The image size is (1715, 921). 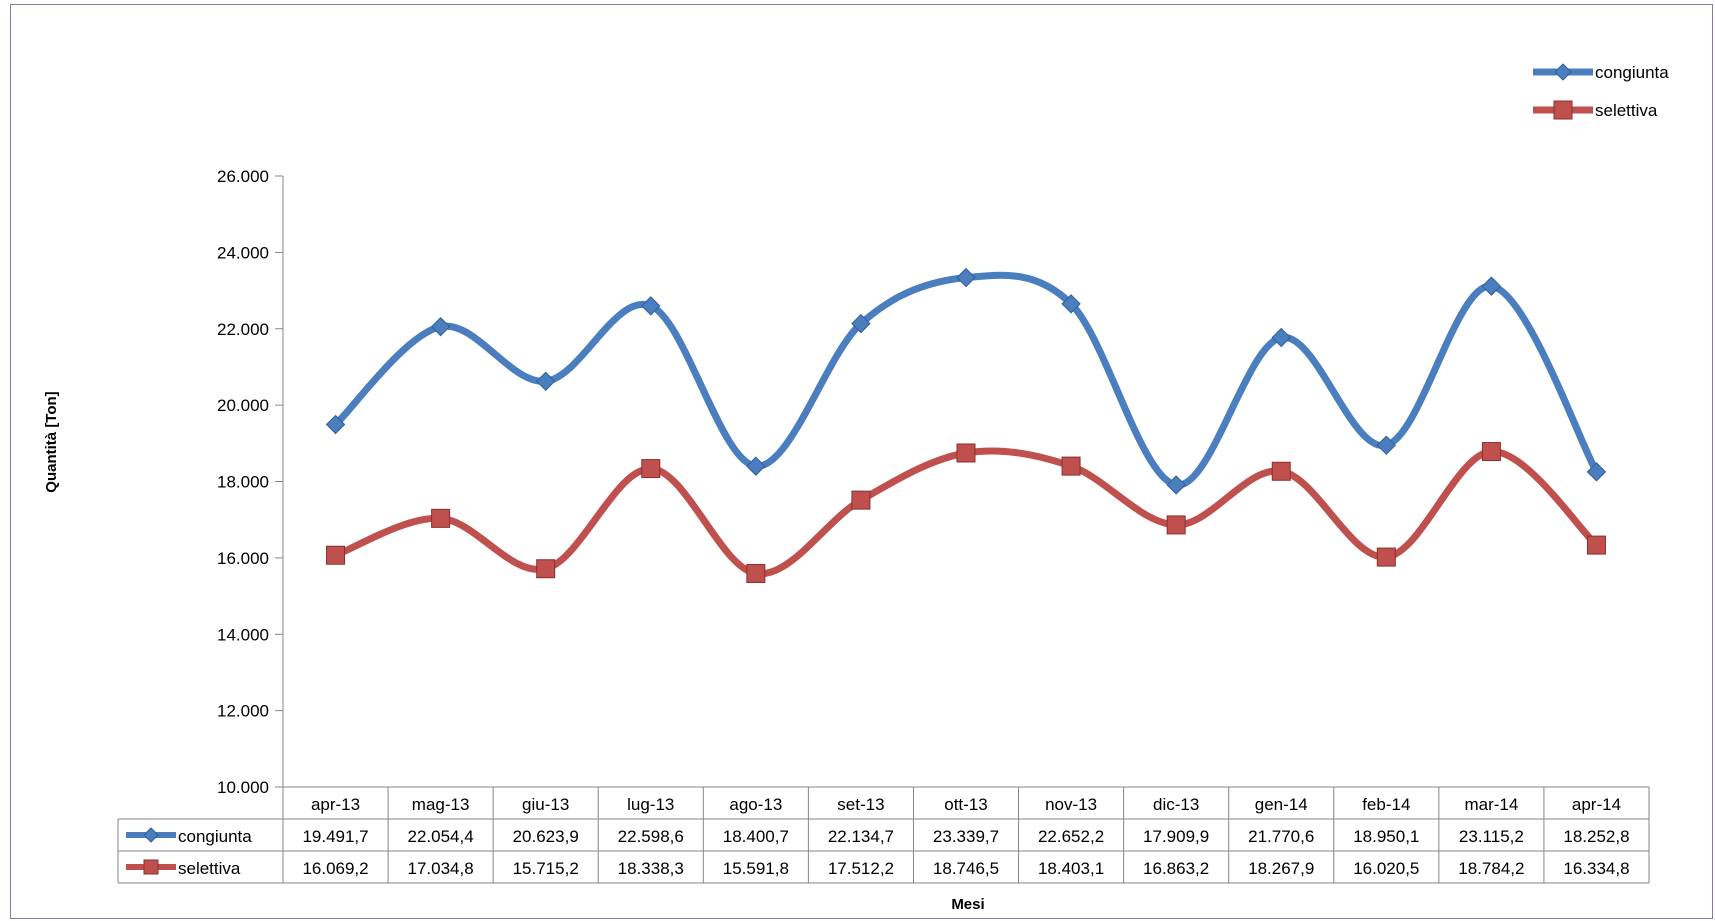 I want to click on y-tick-label: 18.000, so click(x=243, y=482).